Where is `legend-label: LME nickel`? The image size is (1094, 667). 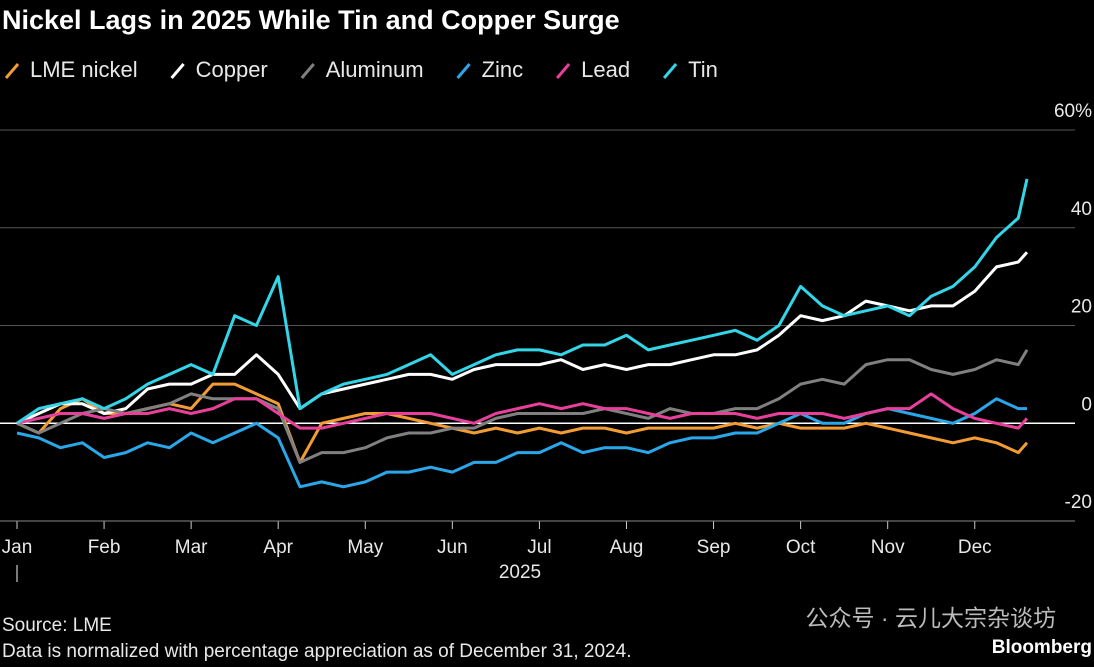
legend-label: LME nickel is located at coordinates (84, 69).